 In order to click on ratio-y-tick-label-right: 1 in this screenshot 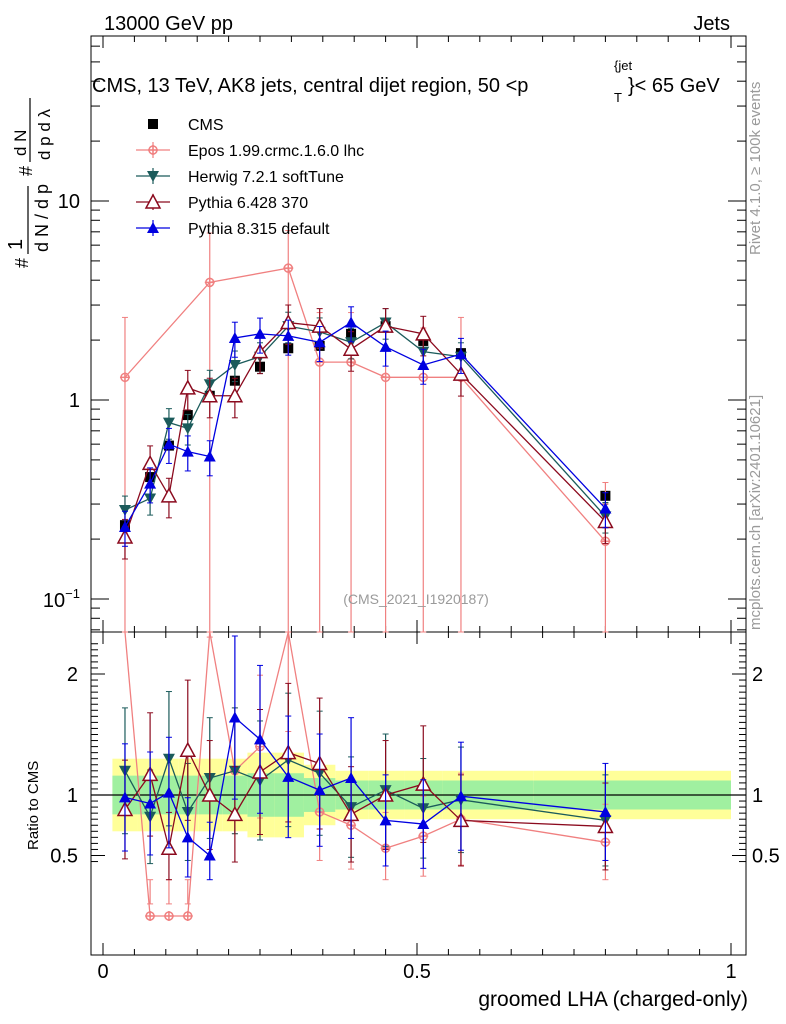, I will do `click(757, 796)`.